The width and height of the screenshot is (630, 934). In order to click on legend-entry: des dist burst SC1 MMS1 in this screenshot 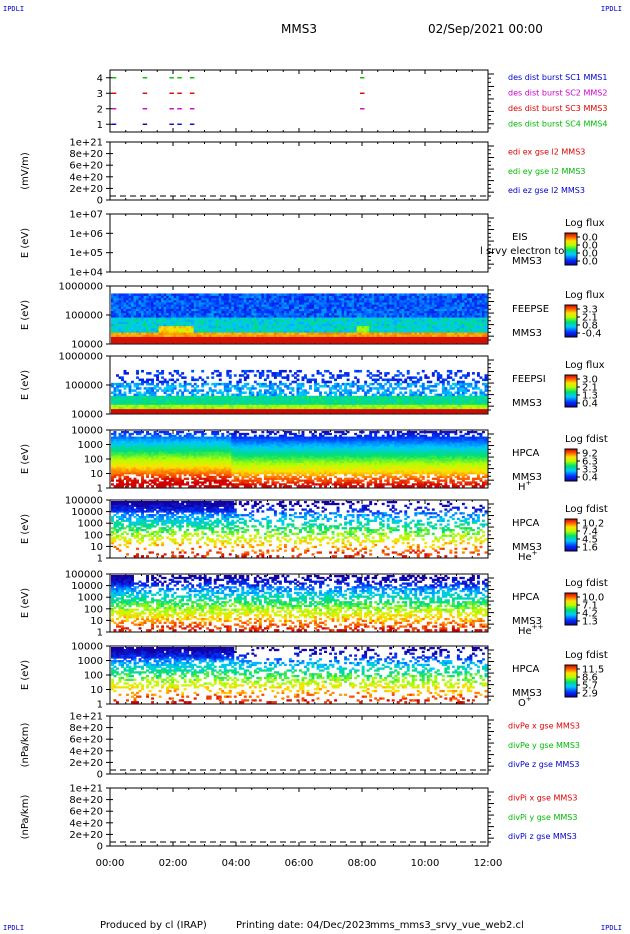, I will do `click(557, 77)`.